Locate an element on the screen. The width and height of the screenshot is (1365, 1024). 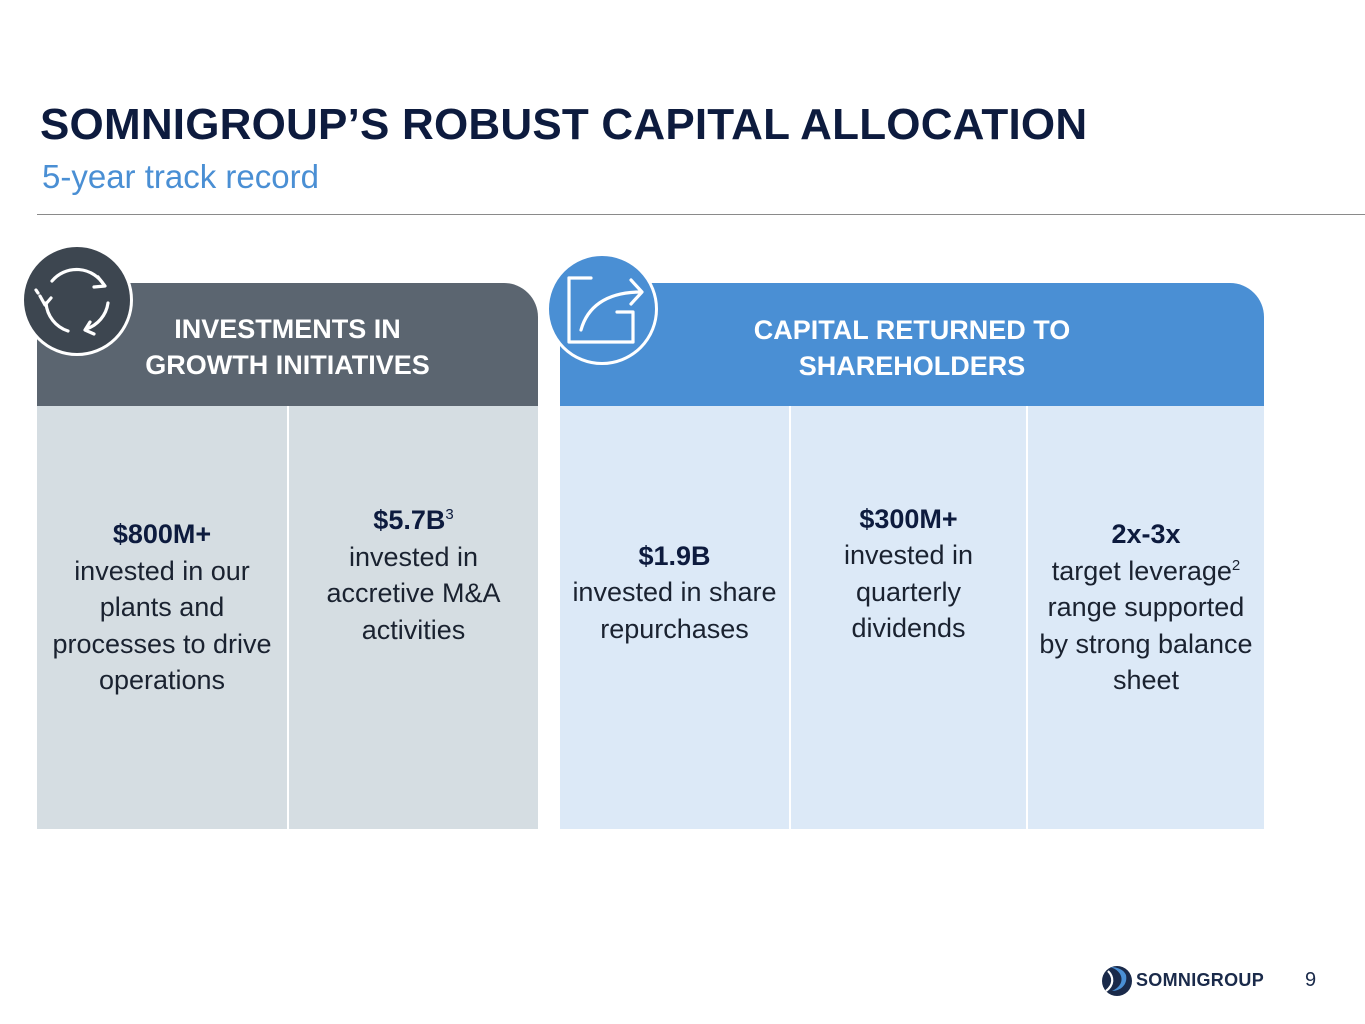
page-number: 9 is located at coordinates (1311, 980).